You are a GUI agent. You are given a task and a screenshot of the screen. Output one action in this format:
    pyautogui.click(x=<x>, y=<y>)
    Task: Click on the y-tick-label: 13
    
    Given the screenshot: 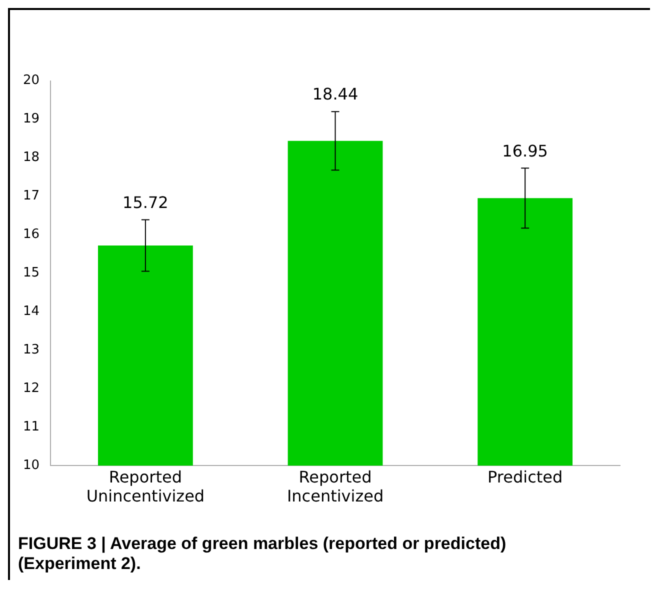 What is the action you would take?
    pyautogui.click(x=31, y=350)
    